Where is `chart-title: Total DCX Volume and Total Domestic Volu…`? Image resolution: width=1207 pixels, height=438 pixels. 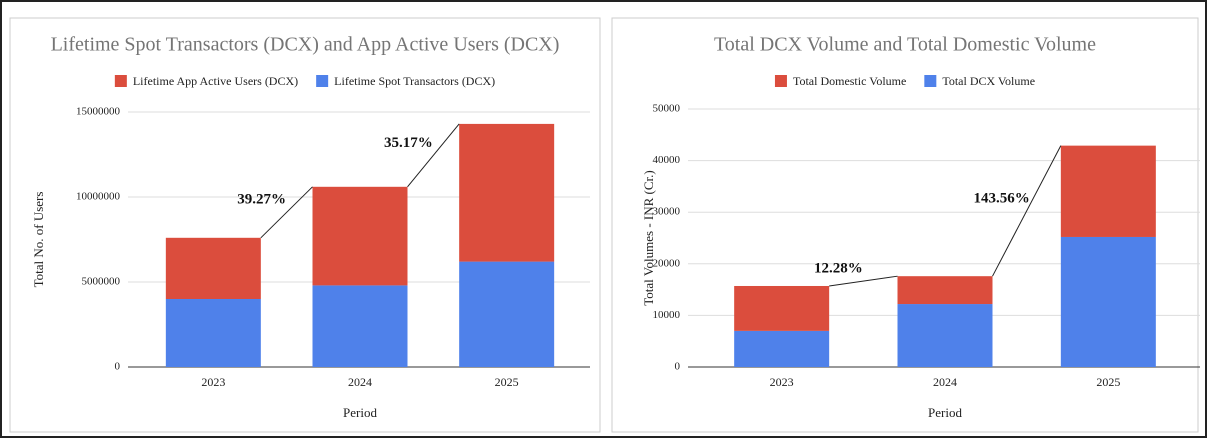 chart-title: Total DCX Volume and Total Domestic Volu… is located at coordinates (905, 45).